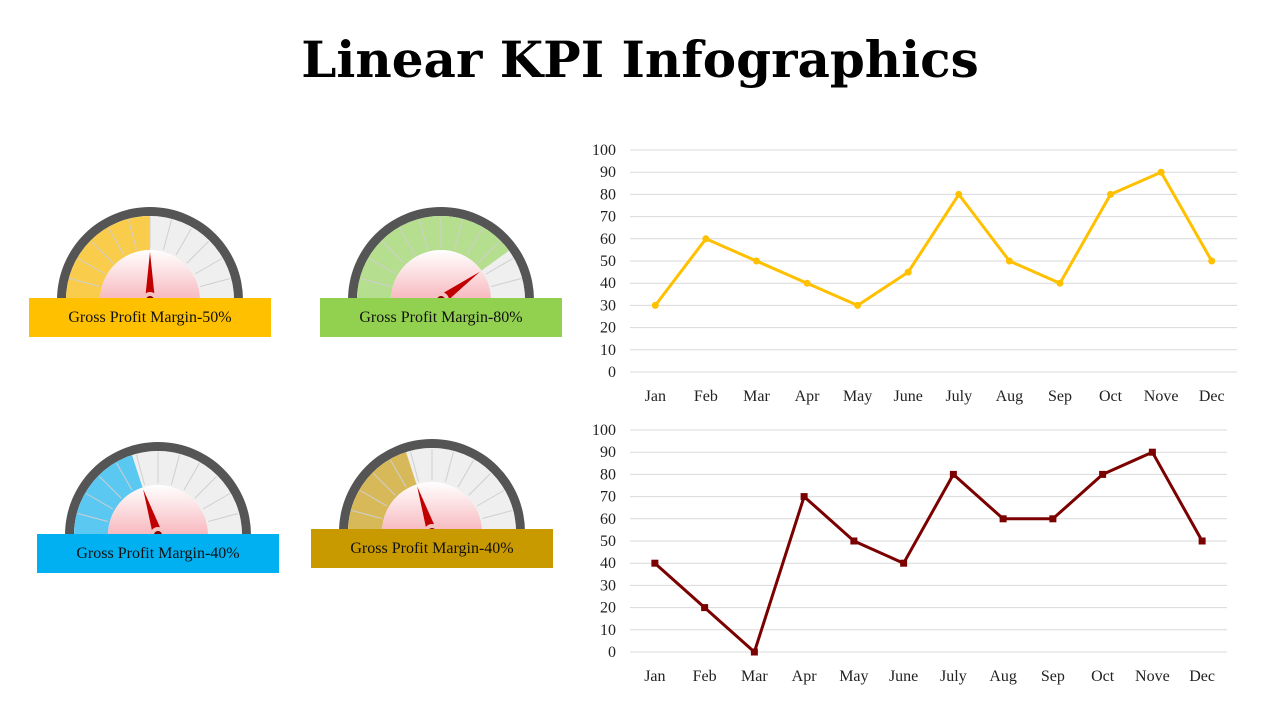 The width and height of the screenshot is (1280, 720). Describe the element at coordinates (1010, 396) in the screenshot. I see `x-tick-label: Aug` at that location.